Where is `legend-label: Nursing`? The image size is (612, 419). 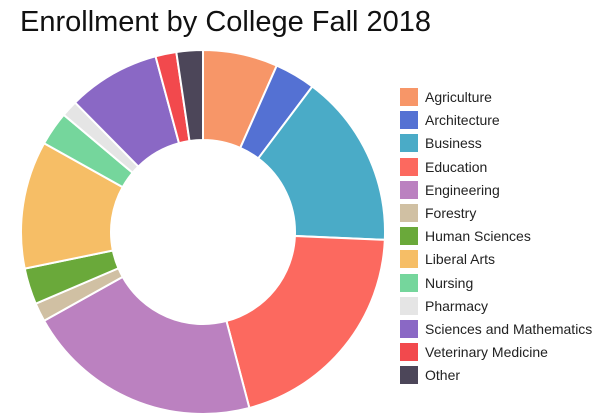 legend-label: Nursing is located at coordinates (449, 282).